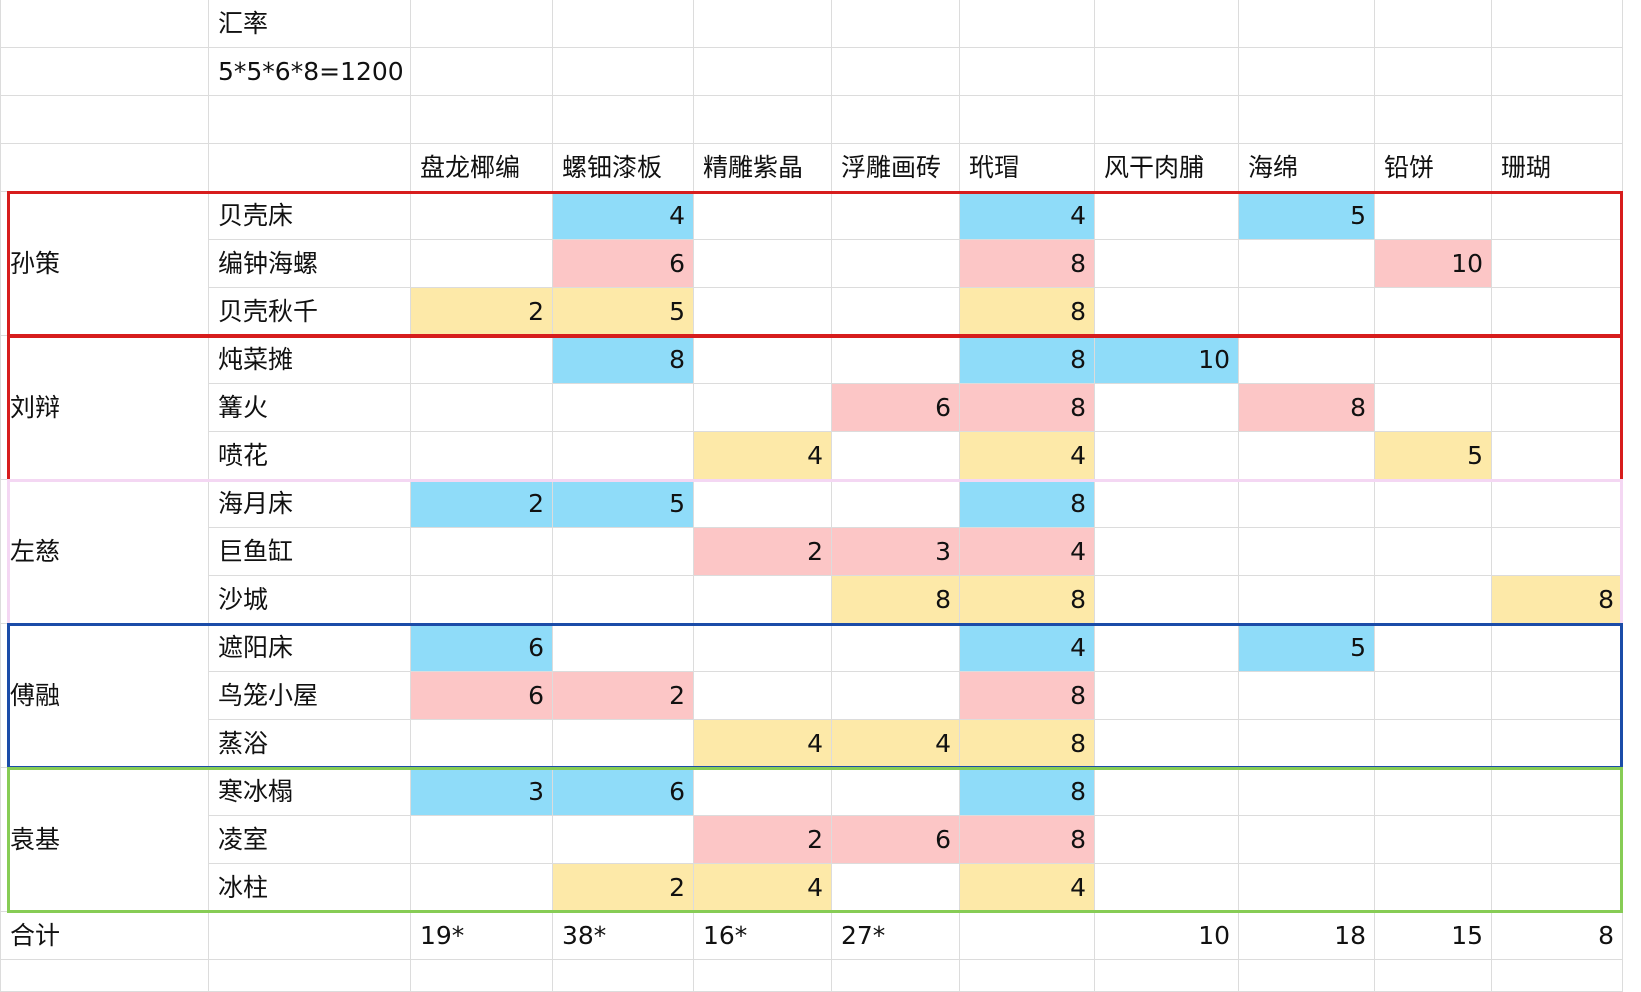  Describe the element at coordinates (310, 24) in the screenshot. I see `exchange-rate-label: 汇率` at that location.